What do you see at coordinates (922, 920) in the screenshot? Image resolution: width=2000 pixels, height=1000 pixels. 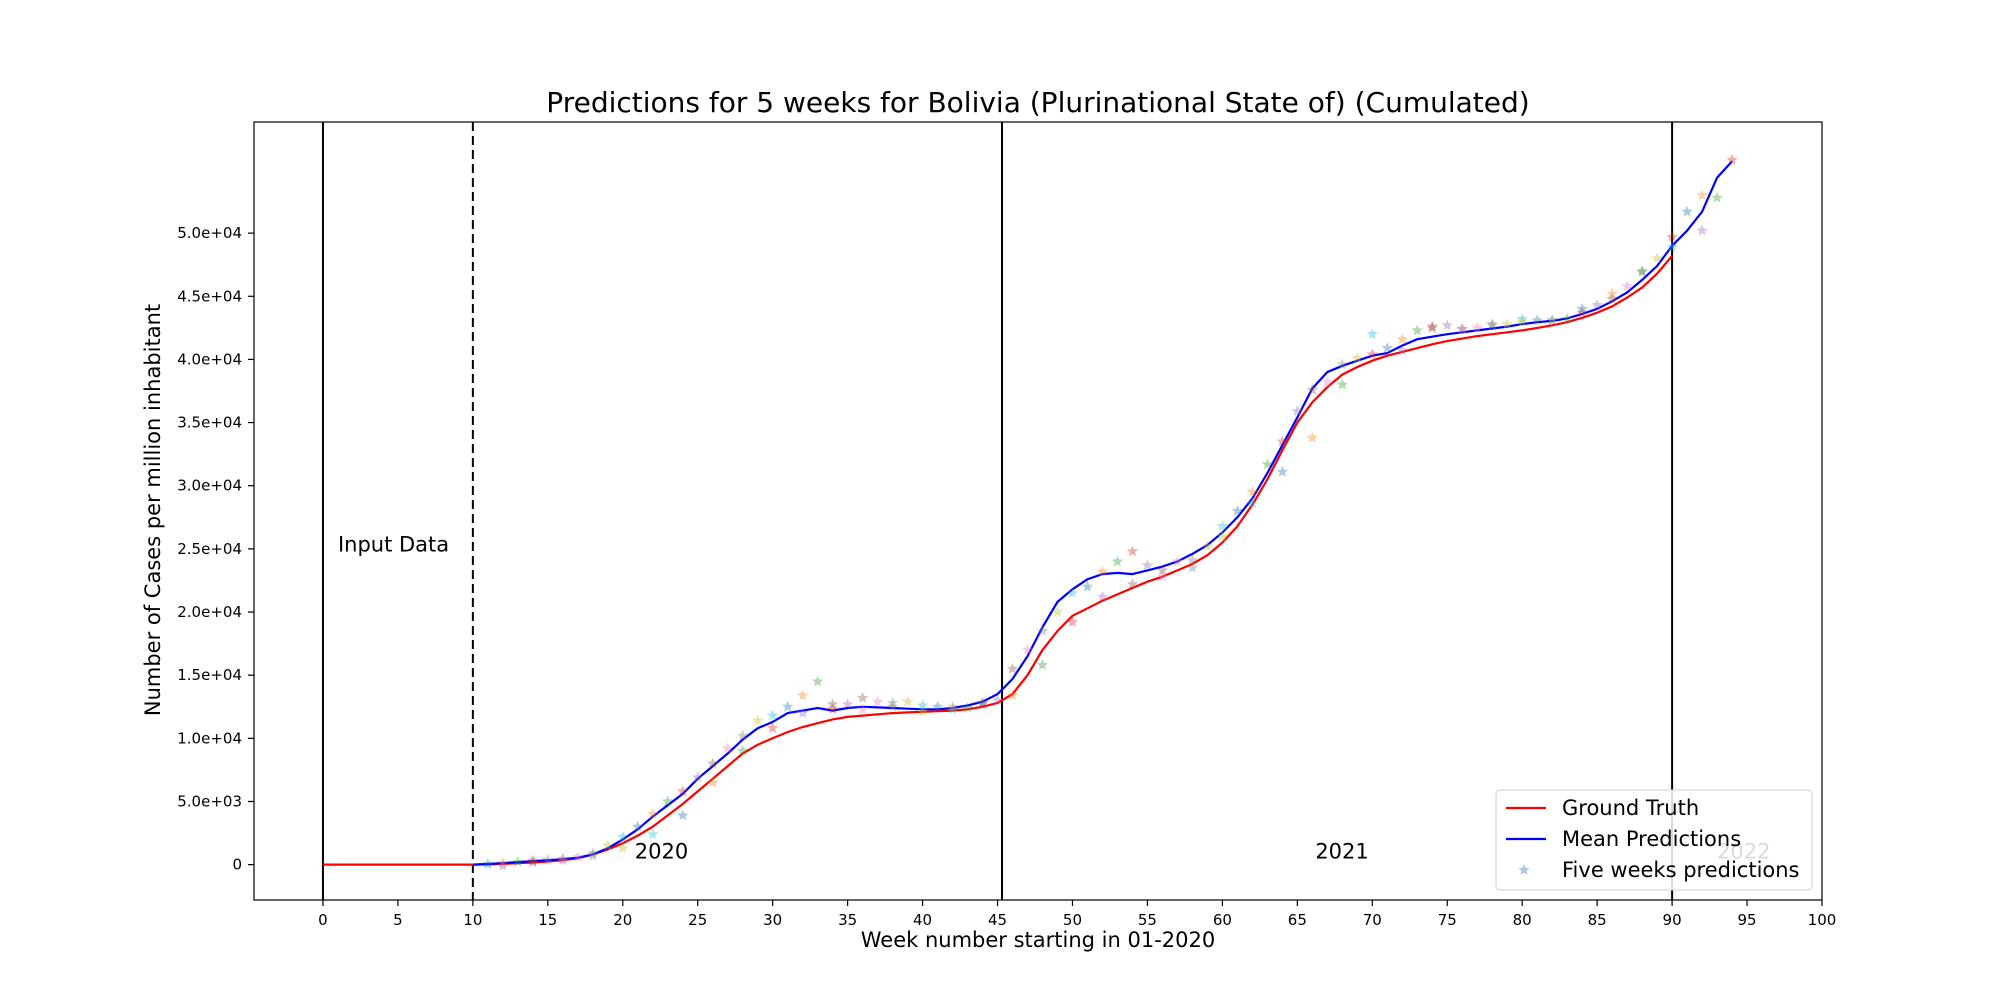 I see `x-tick-label: 40` at bounding box center [922, 920].